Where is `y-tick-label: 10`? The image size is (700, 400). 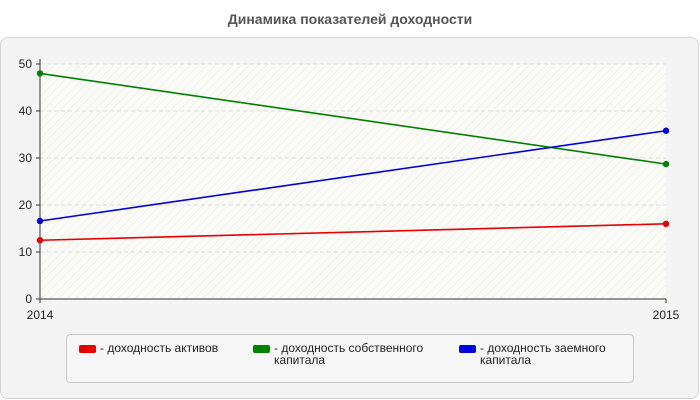
y-tick-label: 10 is located at coordinates (26, 252).